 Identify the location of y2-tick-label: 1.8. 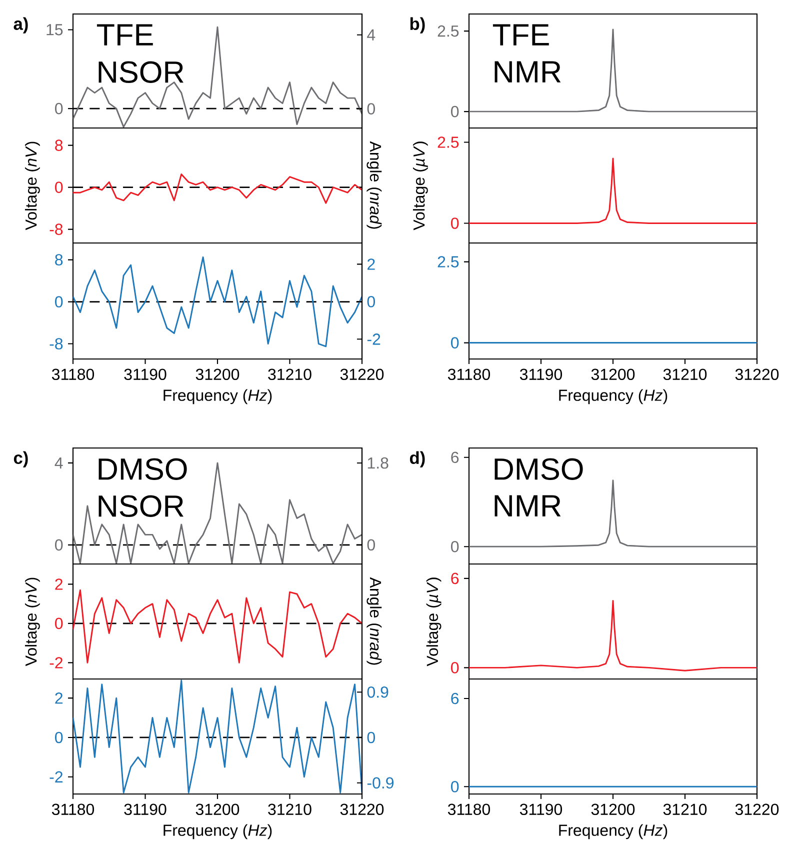
(378, 463).